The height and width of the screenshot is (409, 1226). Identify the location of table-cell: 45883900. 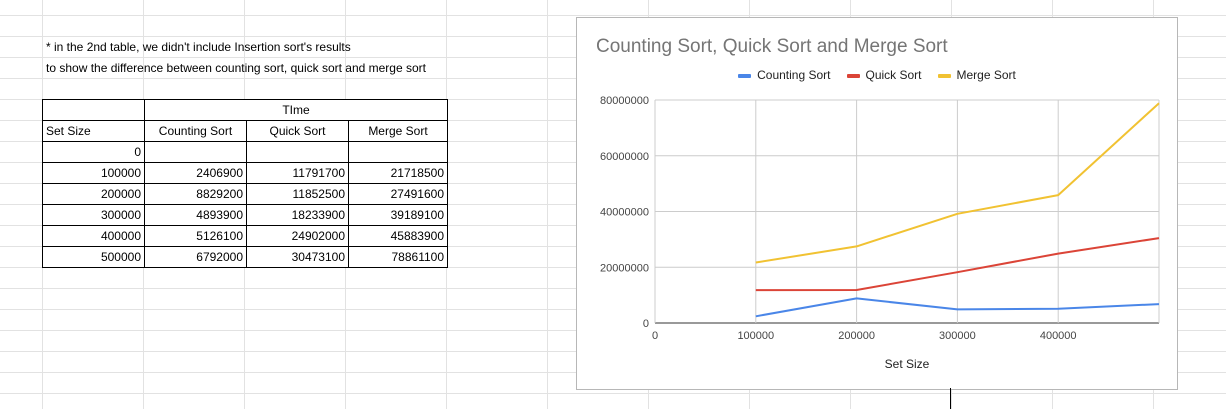
(398, 236).